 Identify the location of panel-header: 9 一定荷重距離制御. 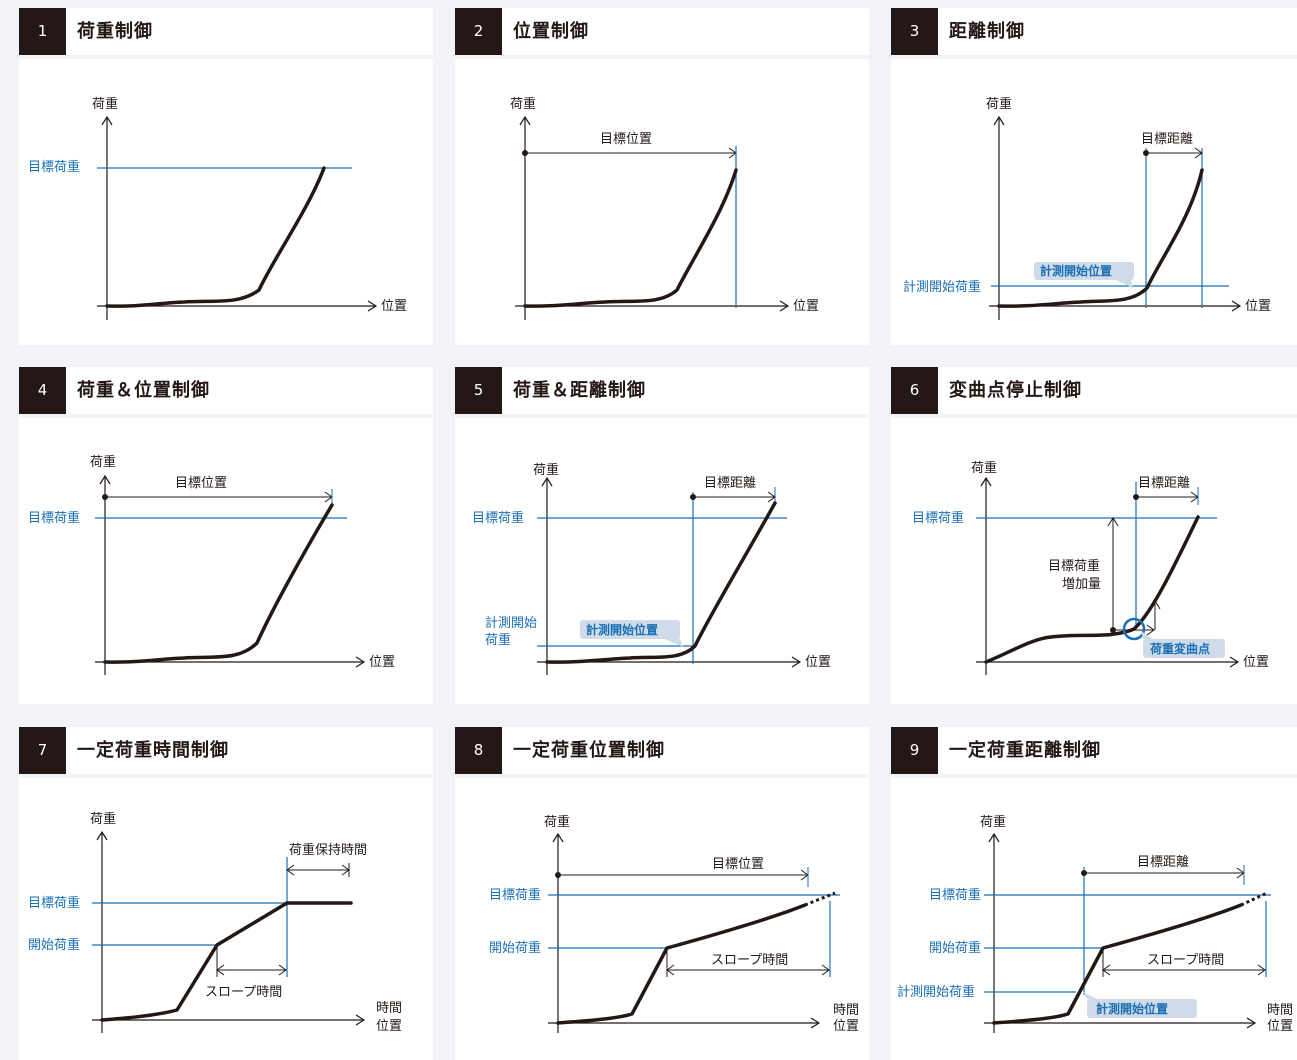
(1094, 752).